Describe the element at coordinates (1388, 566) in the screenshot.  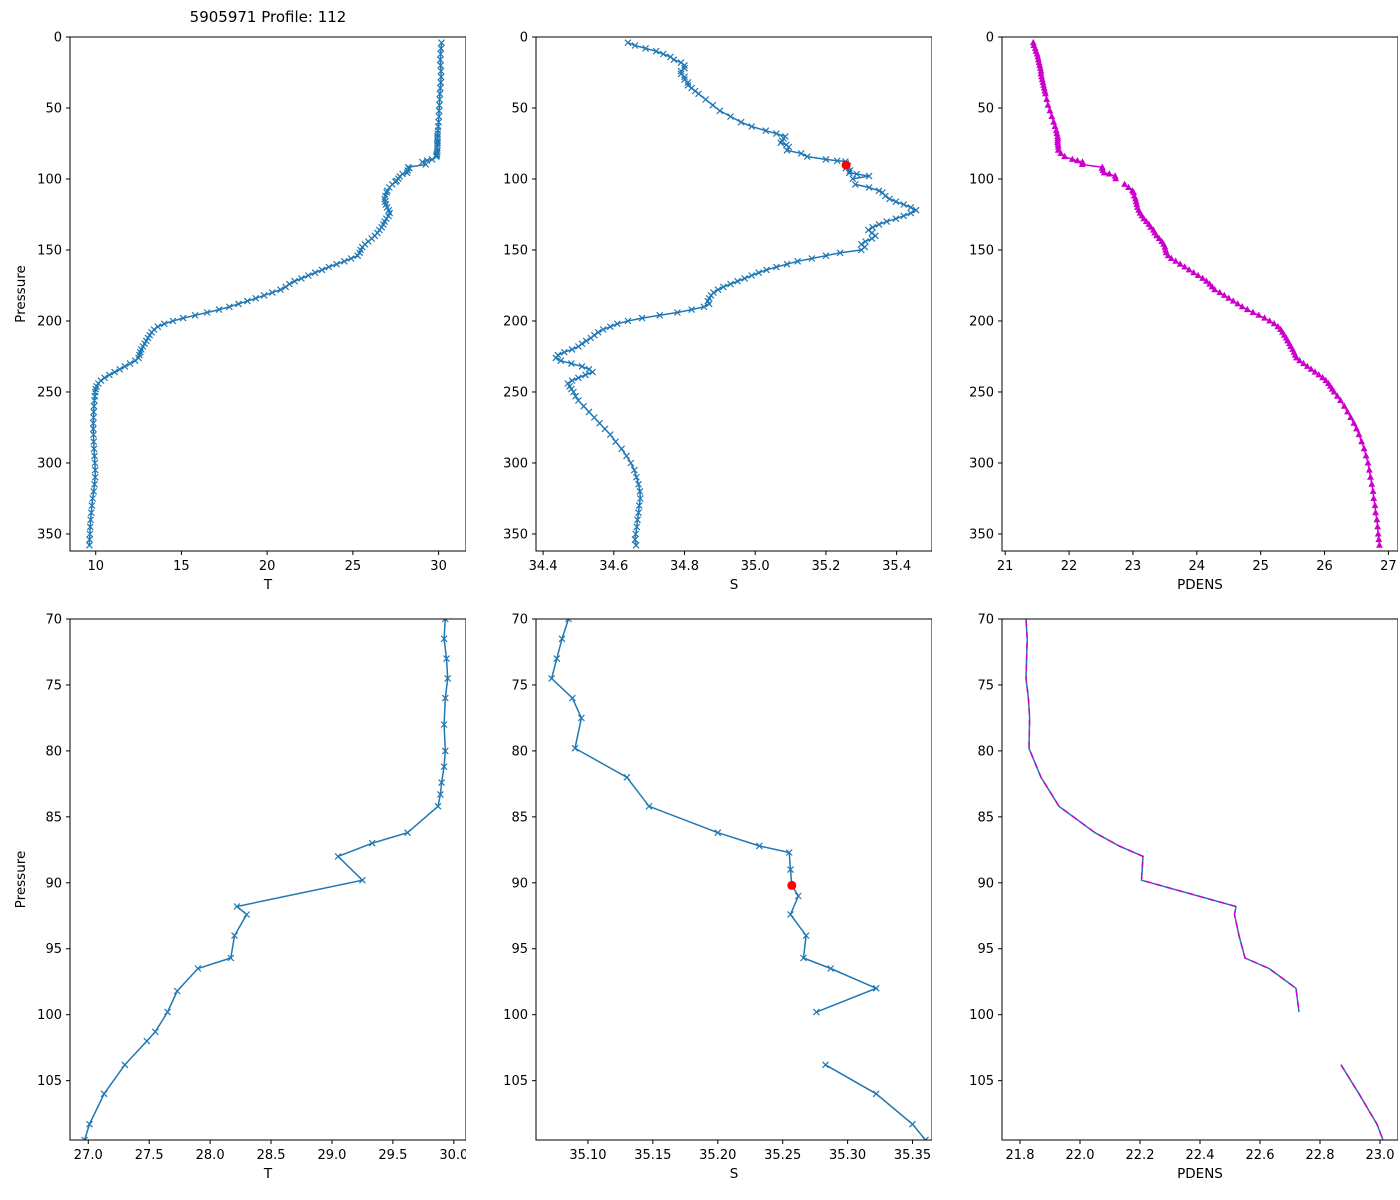
I see `tick-label: 27` at that location.